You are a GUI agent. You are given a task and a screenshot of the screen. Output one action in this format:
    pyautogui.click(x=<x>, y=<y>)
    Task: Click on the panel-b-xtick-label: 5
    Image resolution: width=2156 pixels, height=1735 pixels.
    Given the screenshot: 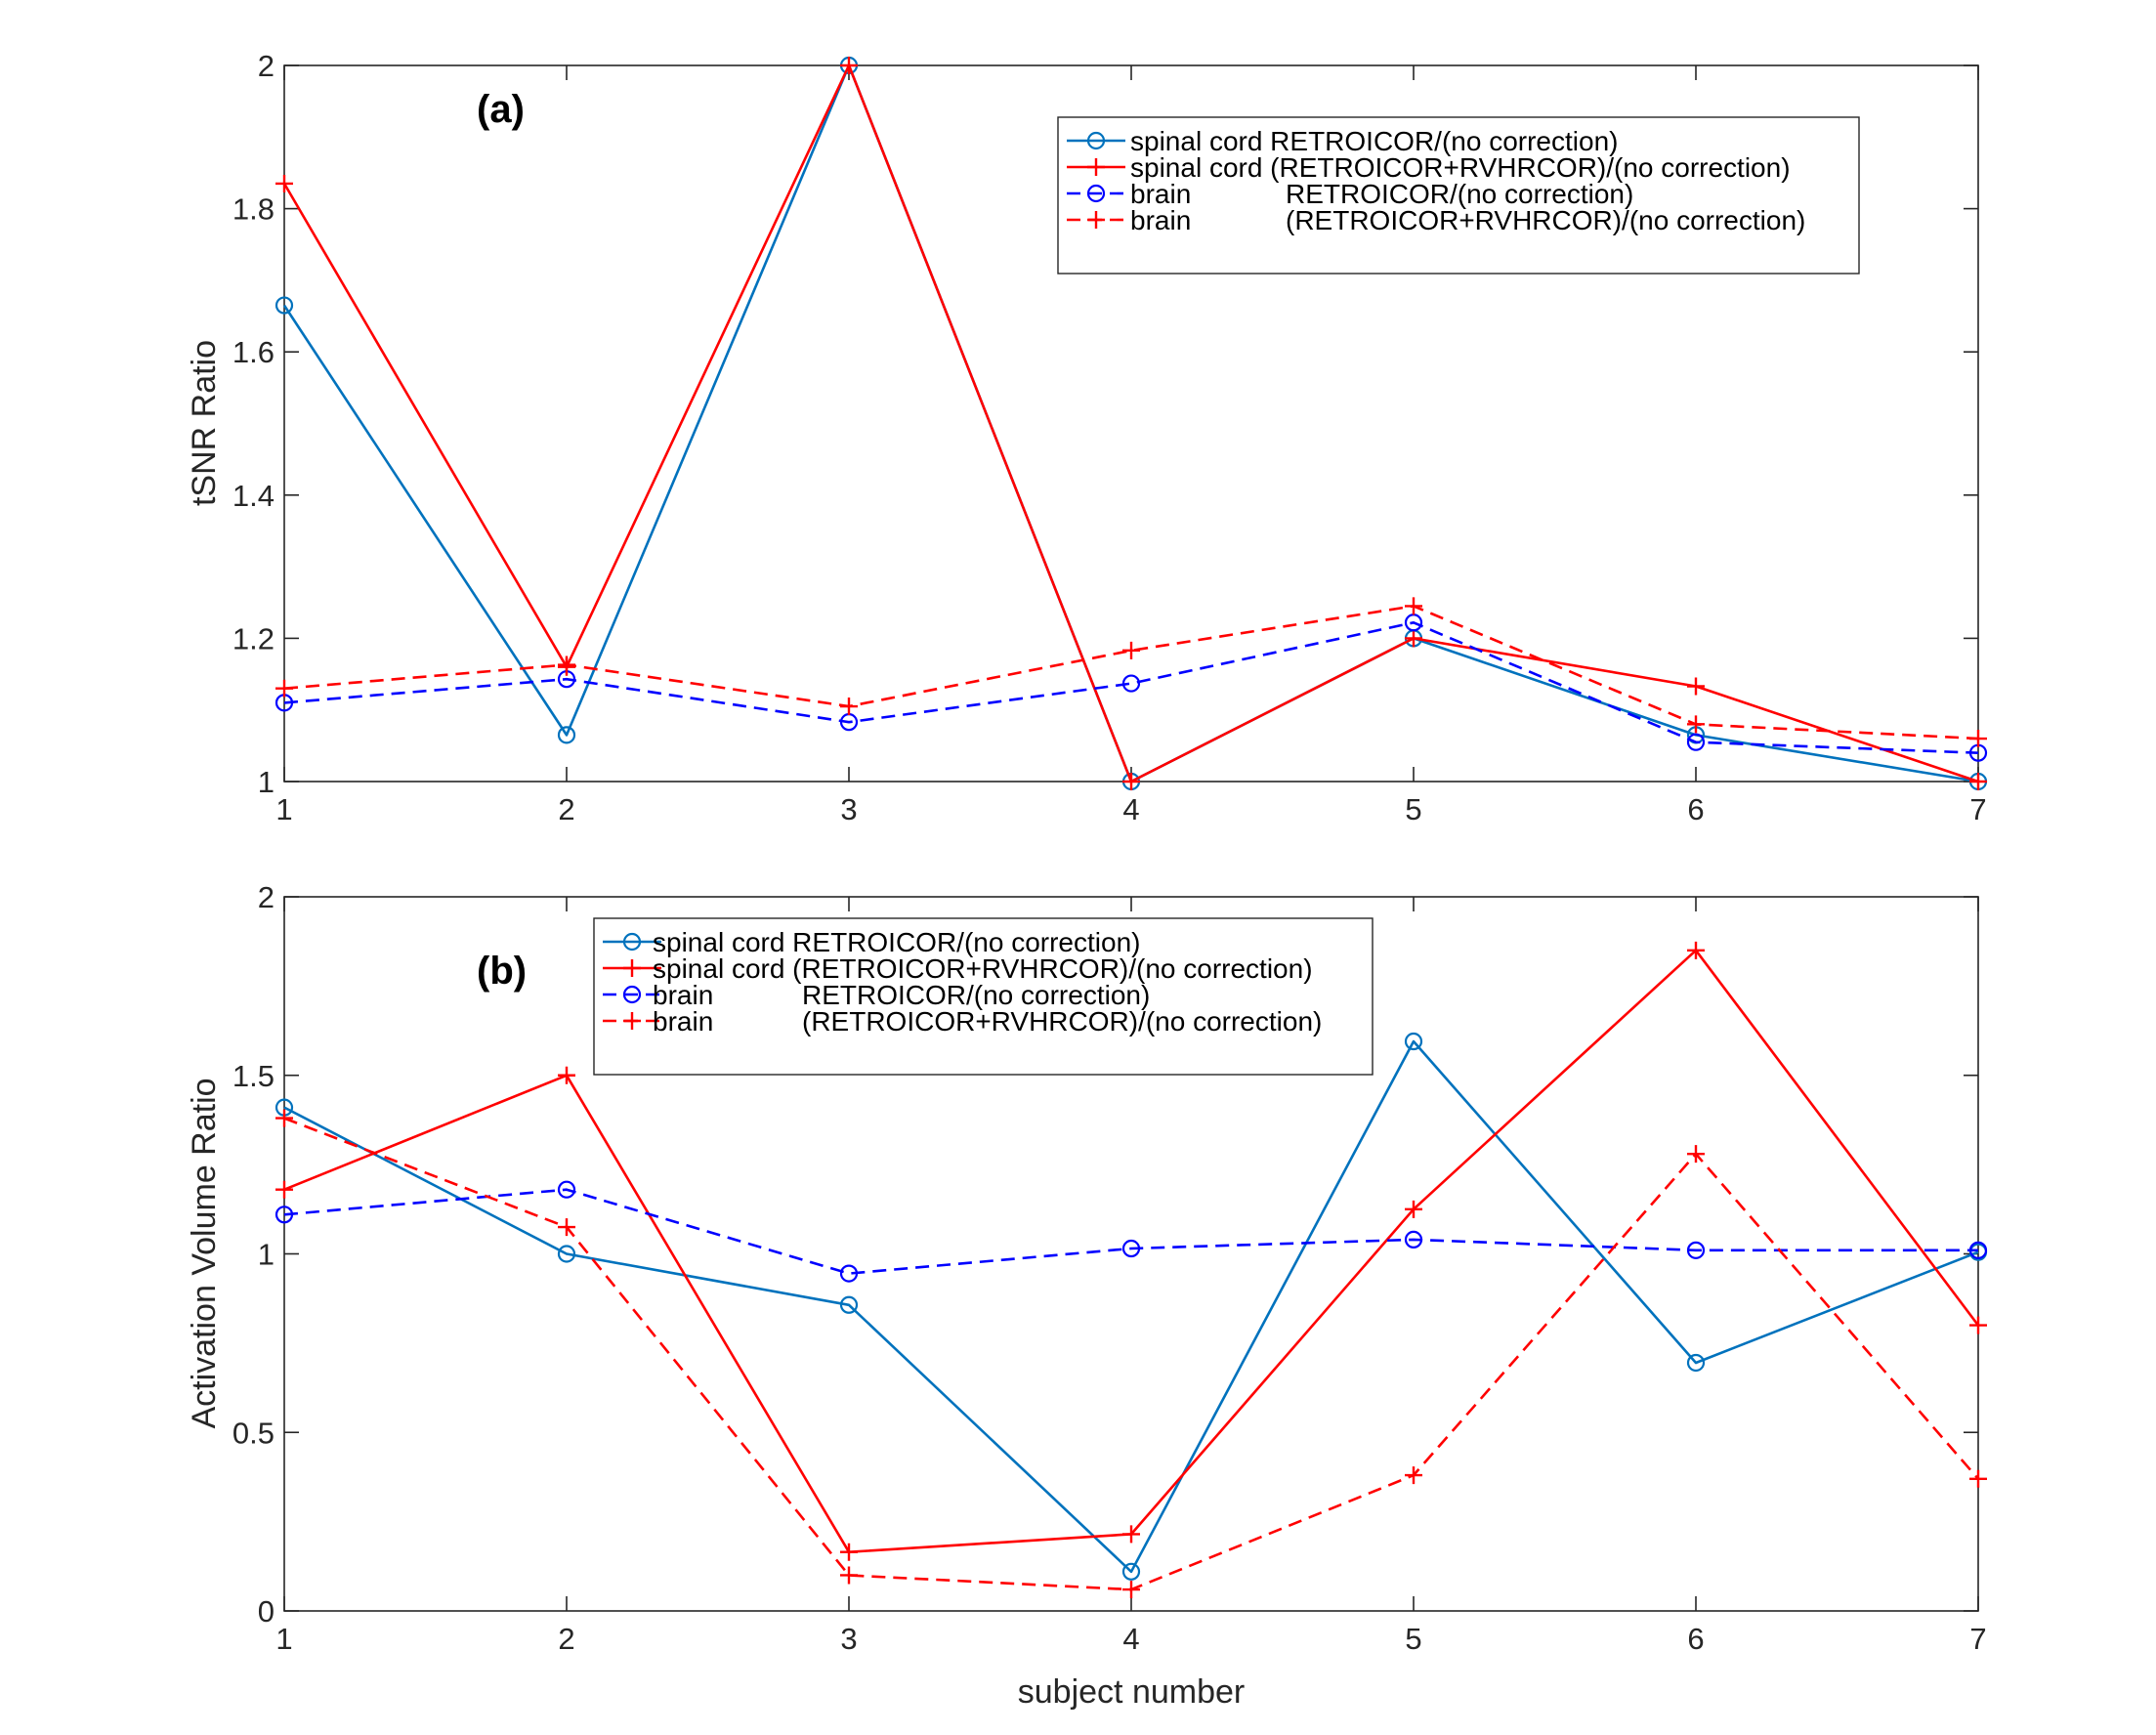 What is the action you would take?
    pyautogui.click(x=1413, y=1639)
    